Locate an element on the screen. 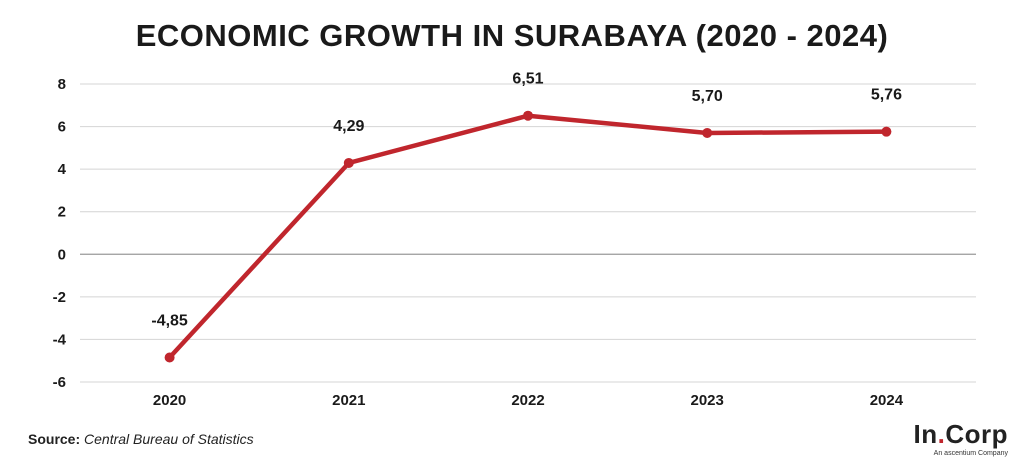 Image resolution: width=1024 pixels, height=468 pixels. y-tick-label: 2 is located at coordinates (62, 212).